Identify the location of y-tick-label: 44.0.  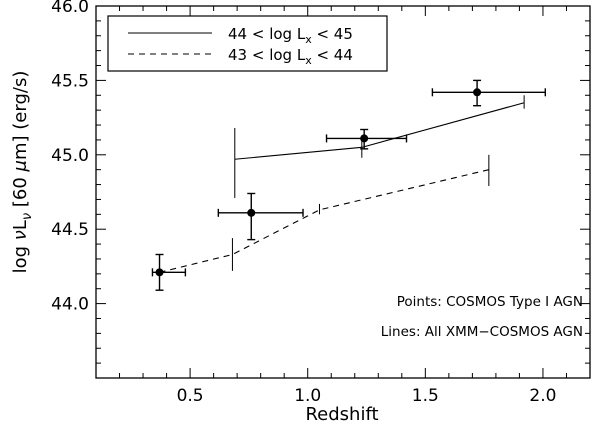
(70, 305).